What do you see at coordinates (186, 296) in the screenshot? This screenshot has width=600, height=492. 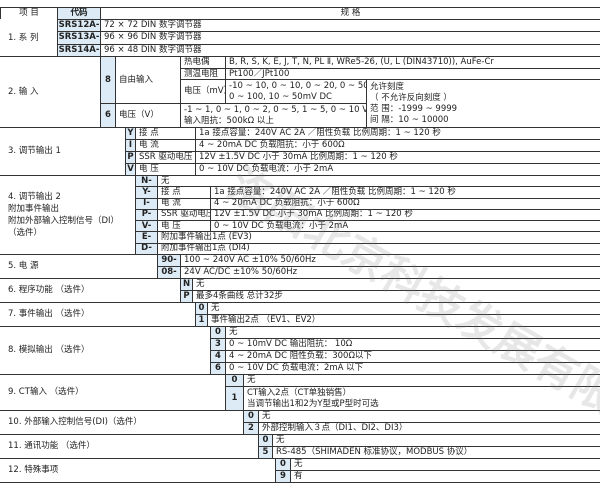 I see `program-code: P` at bounding box center [186, 296].